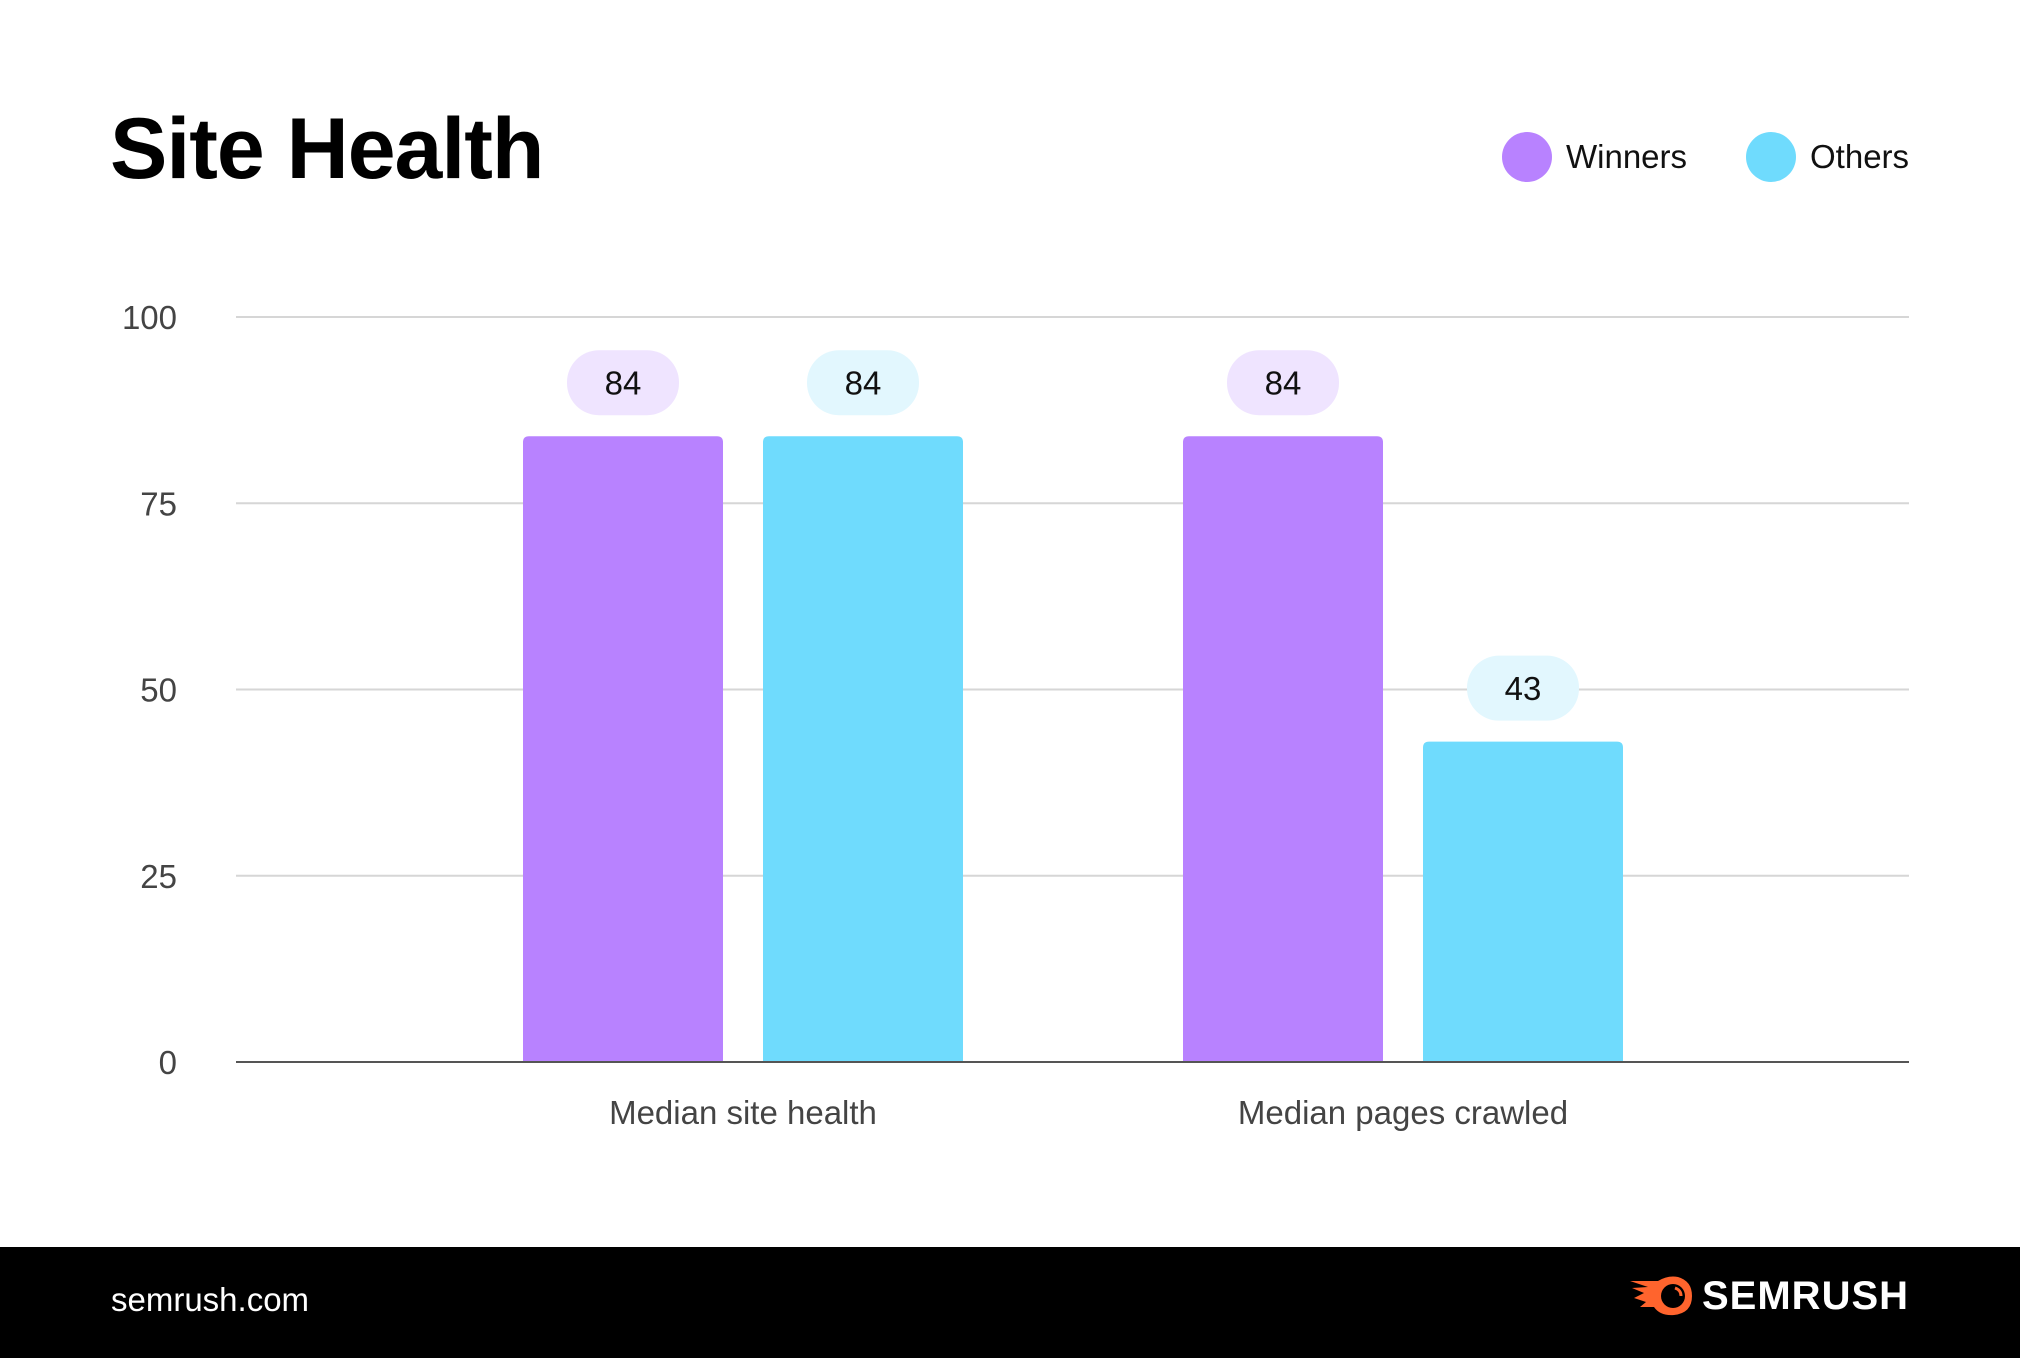 Image resolution: width=2020 pixels, height=1358 pixels. I want to click on legend-swatch-others, so click(1771, 157).